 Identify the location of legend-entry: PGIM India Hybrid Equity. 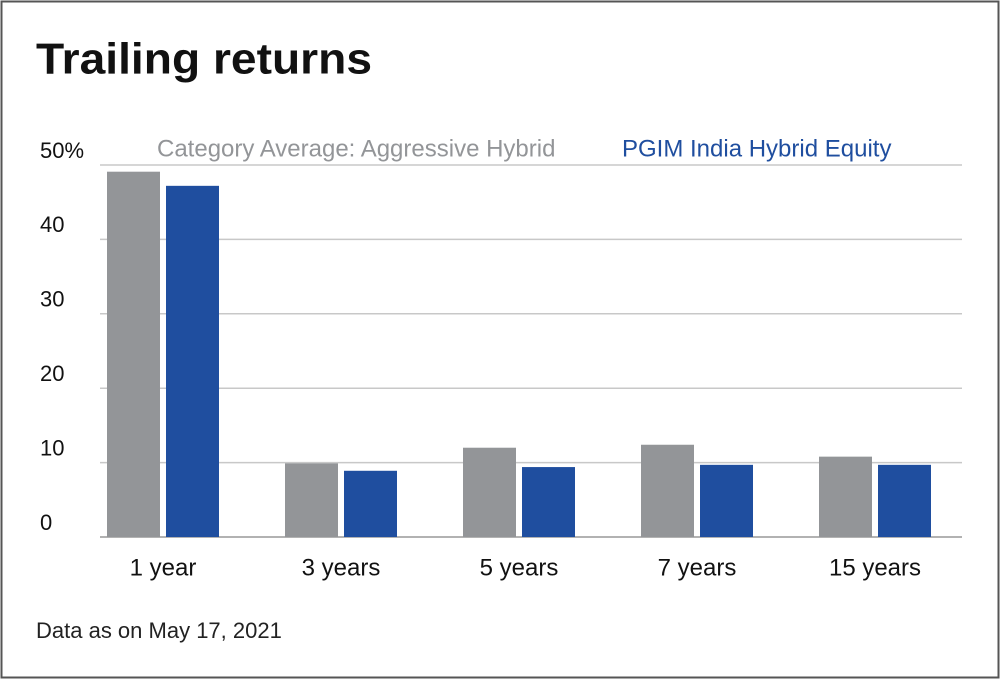
(756, 148).